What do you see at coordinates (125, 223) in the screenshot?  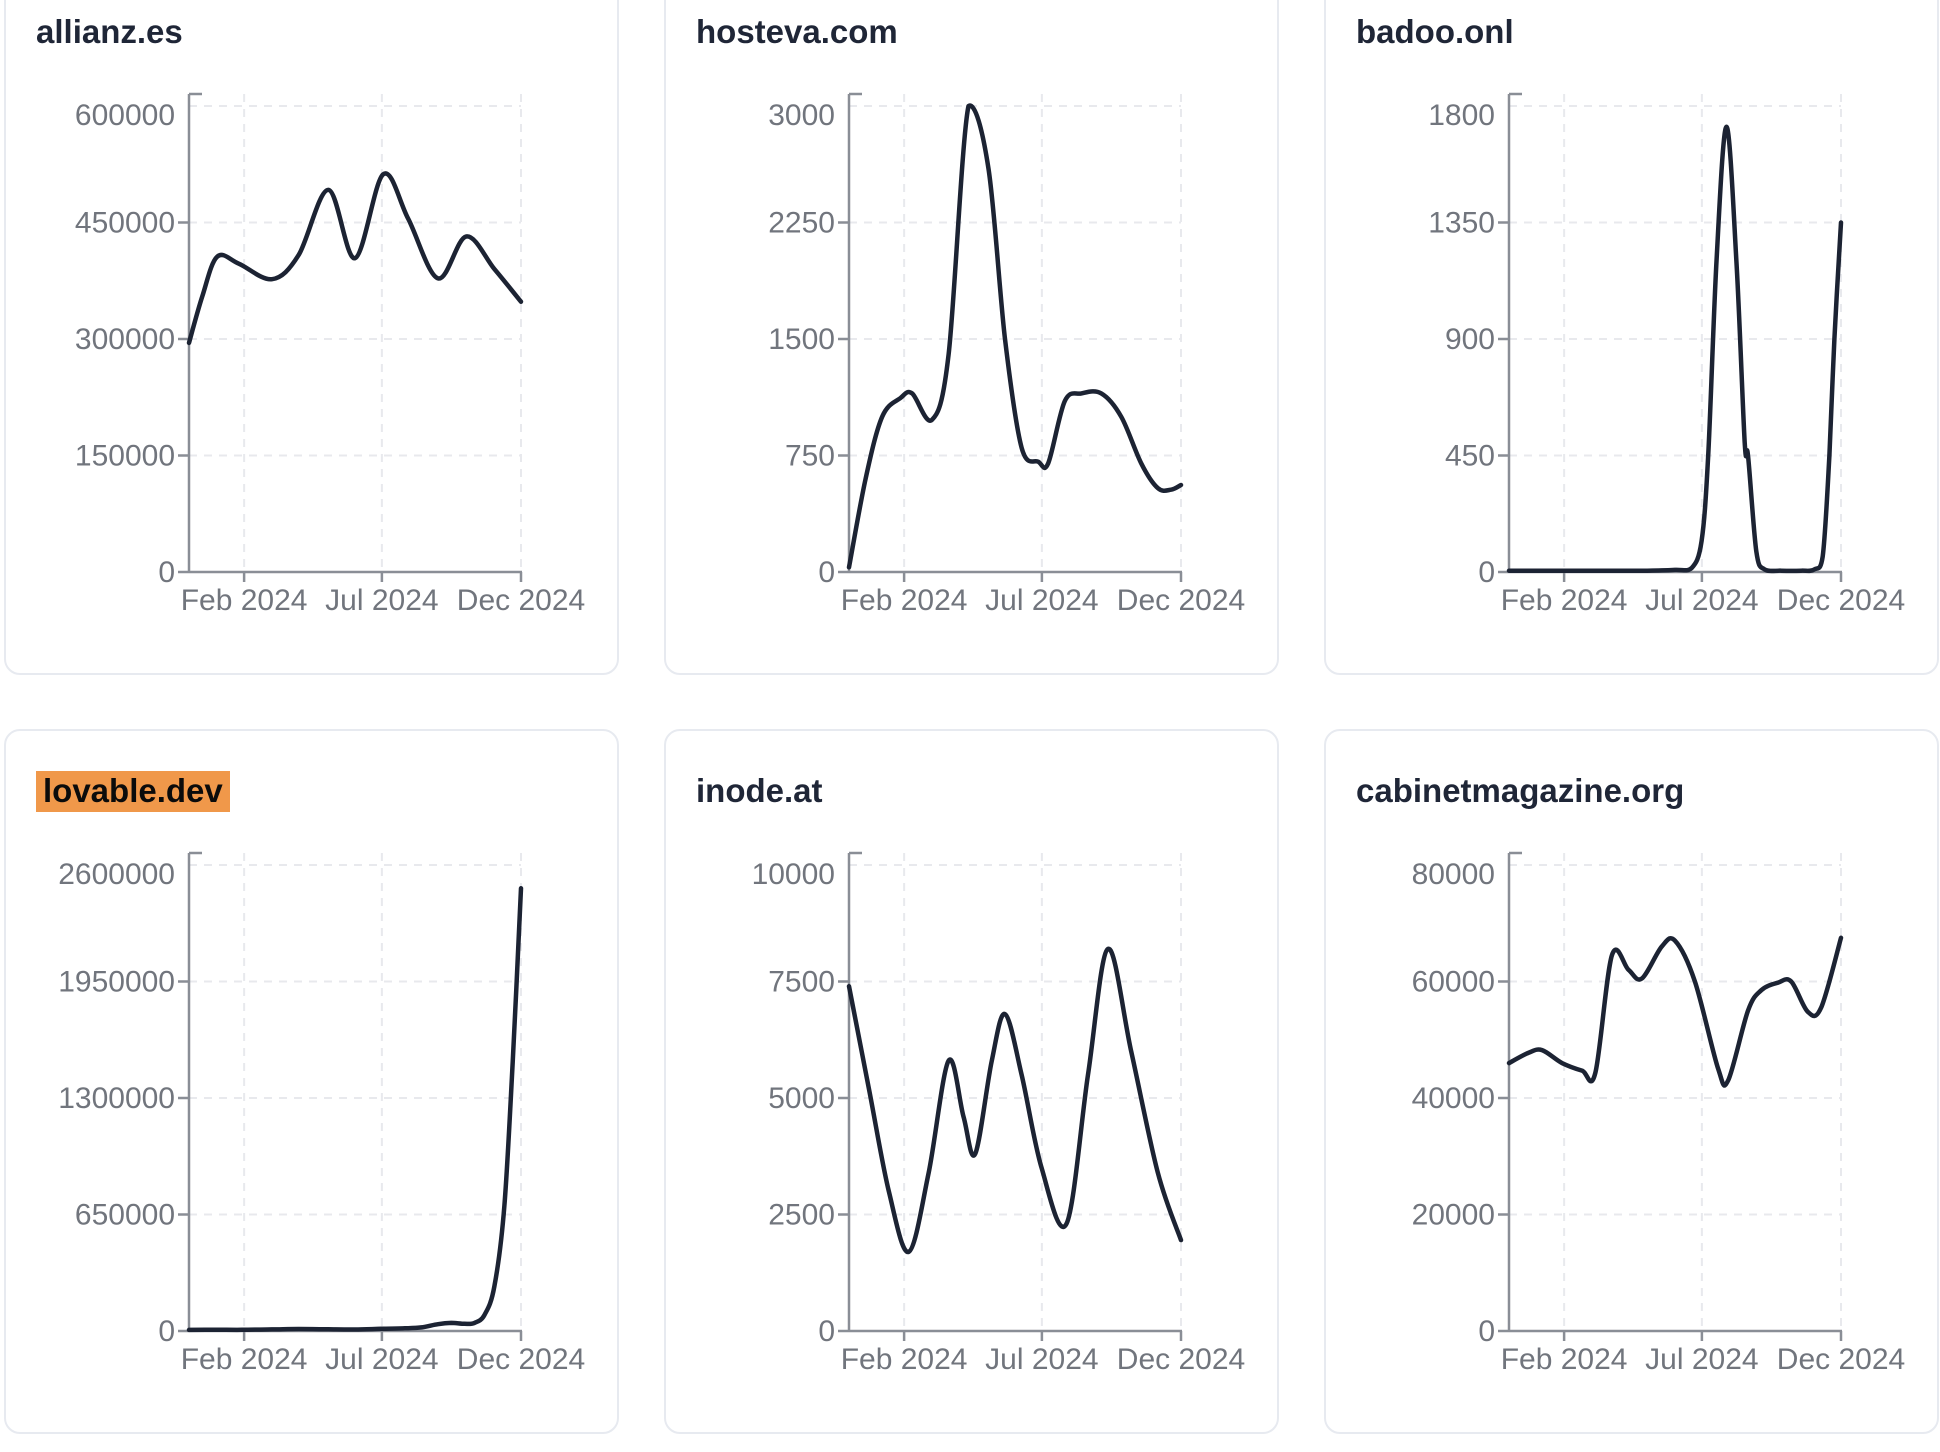 I see `y-axis-tick-label: 450000` at bounding box center [125, 223].